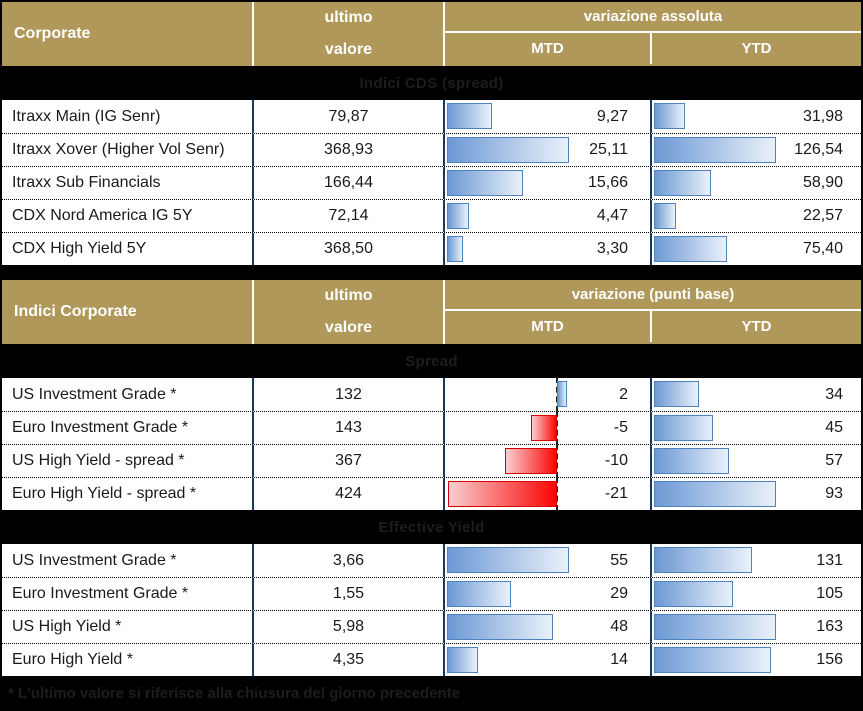 This screenshot has width=863, height=711. I want to click on row-value: 3,66, so click(347, 560).